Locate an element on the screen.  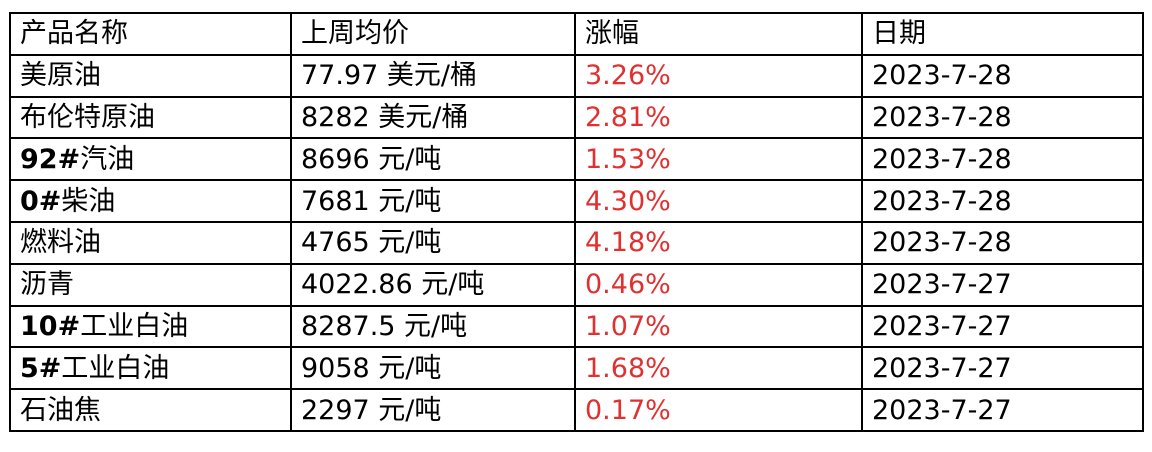
product-name: 美原油 is located at coordinates (60, 76).